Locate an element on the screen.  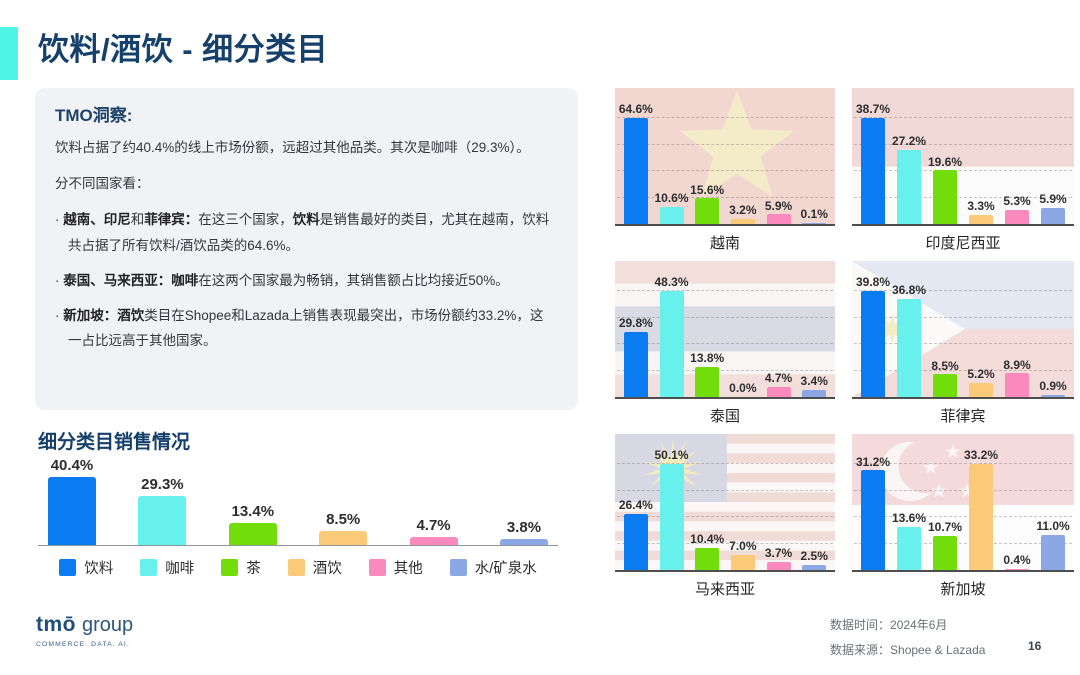
bar-value-label: 7.0% is located at coordinates (743, 546).